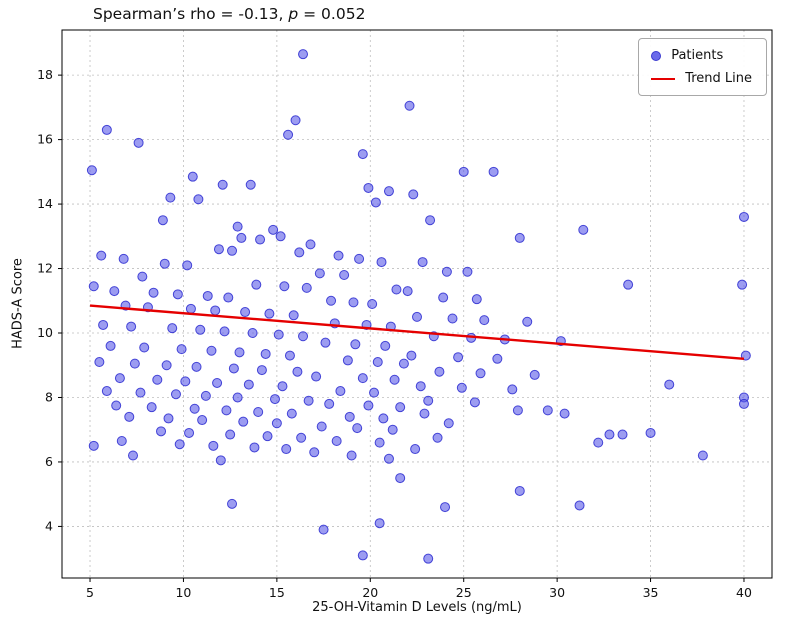 The width and height of the screenshot is (787, 631). What do you see at coordinates (718, 78) in the screenshot?
I see `legend-label-trend-line: Trend Line` at bounding box center [718, 78].